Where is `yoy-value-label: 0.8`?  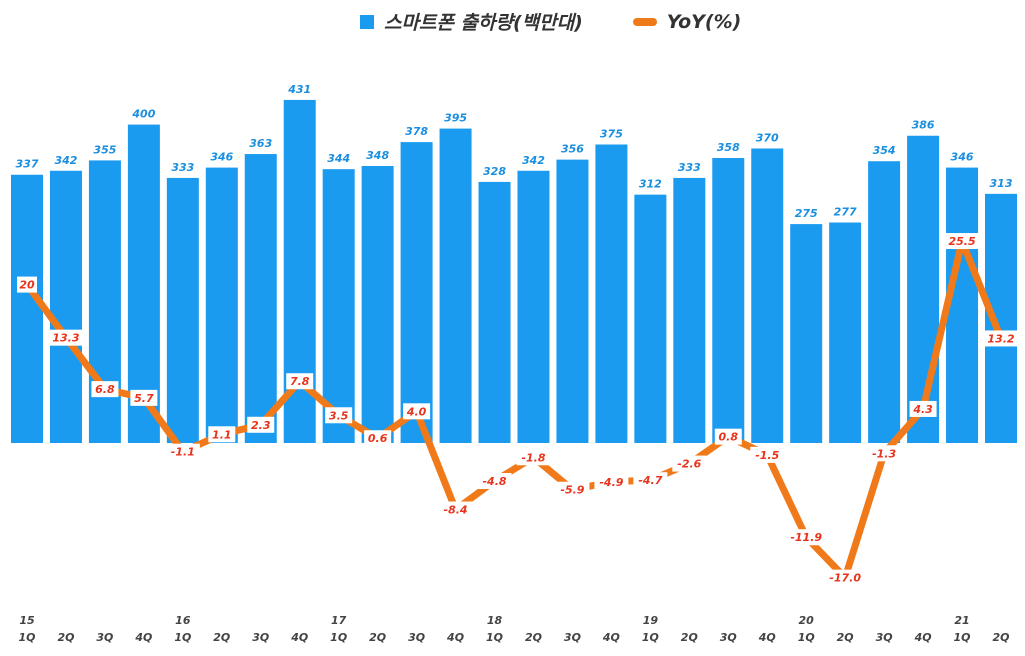
yoy-value-label: 0.8 is located at coordinates (729, 437).